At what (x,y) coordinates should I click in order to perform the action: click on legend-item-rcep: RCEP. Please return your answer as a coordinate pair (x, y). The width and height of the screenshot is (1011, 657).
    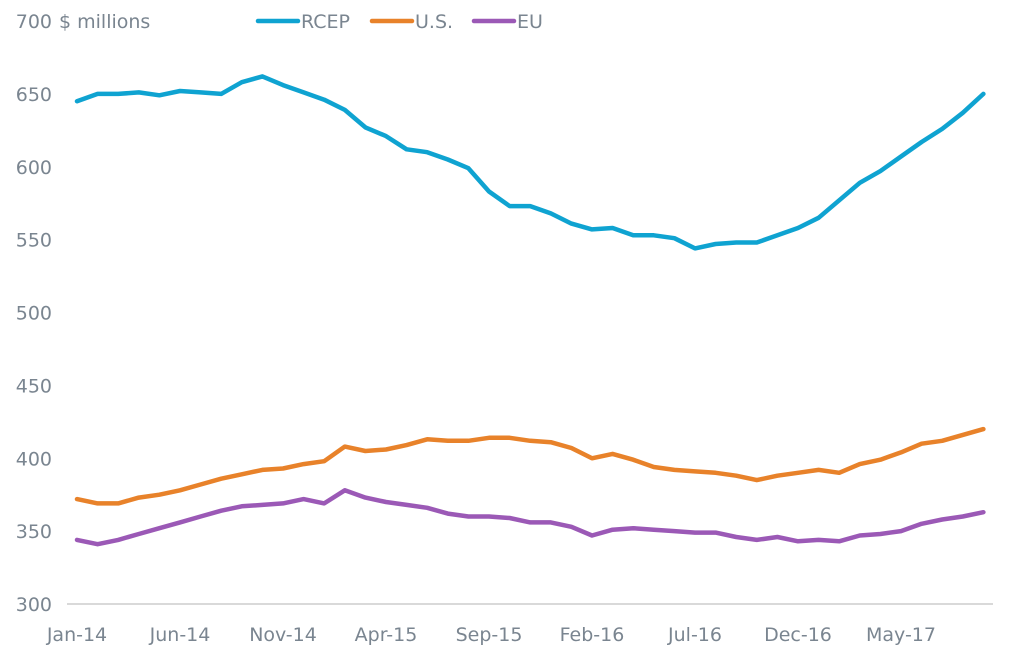
    Looking at the image, I should click on (302, 22).